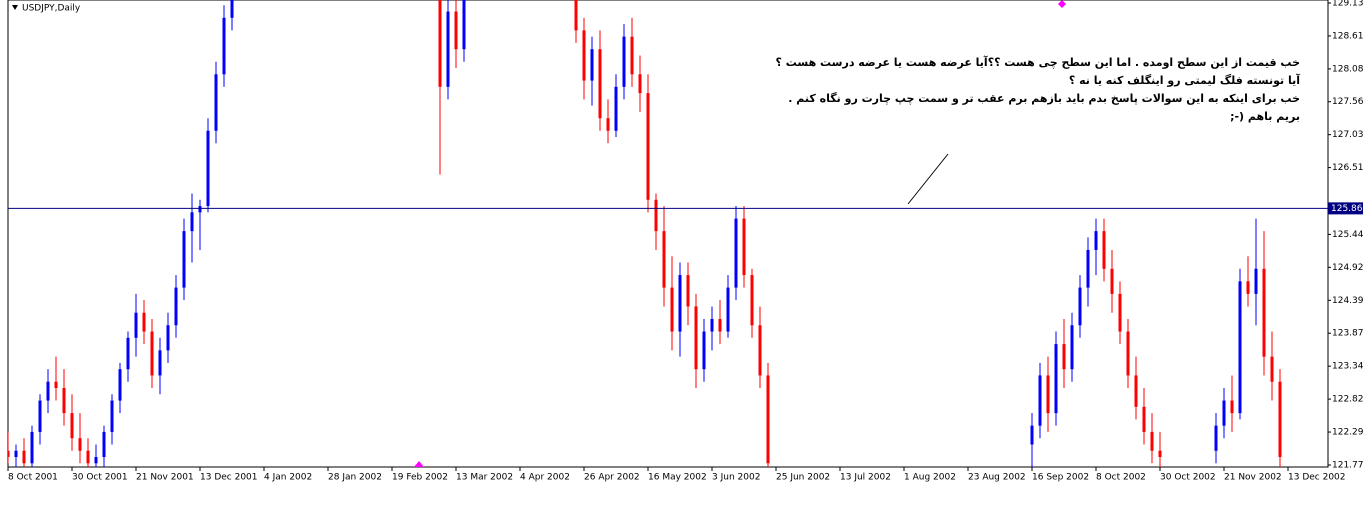  I want to click on x-tick-label: 4 Apr 2002, so click(545, 478).